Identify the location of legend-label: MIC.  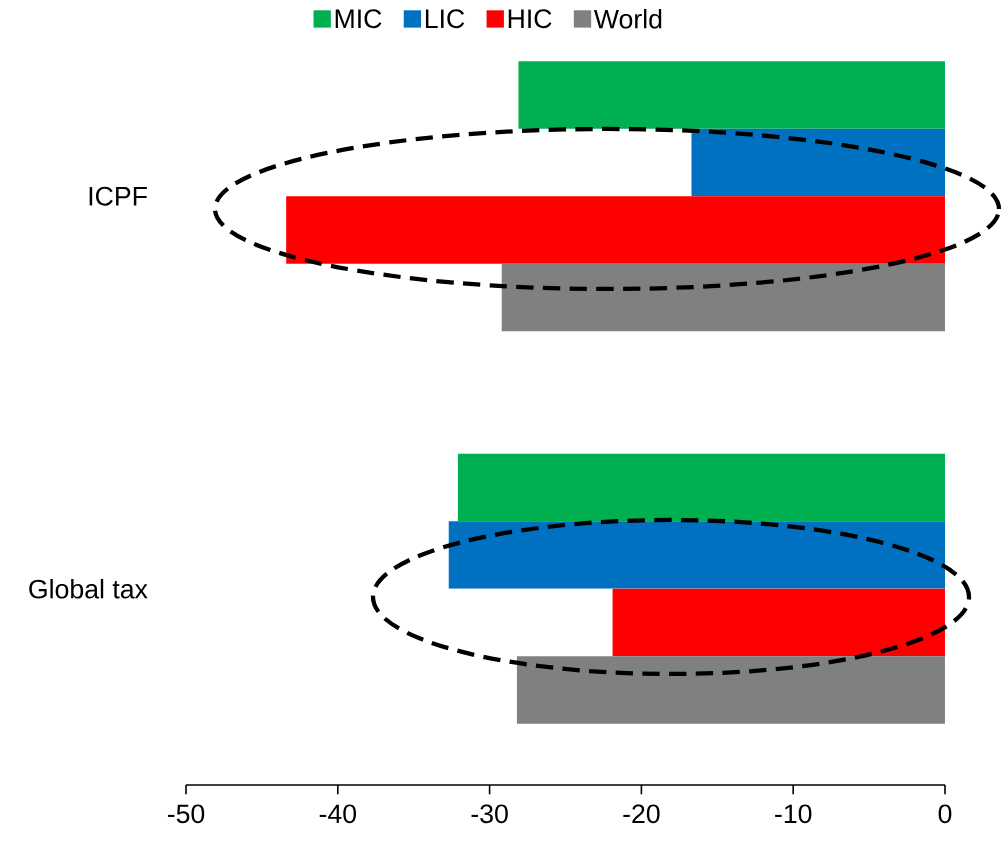
(358, 19).